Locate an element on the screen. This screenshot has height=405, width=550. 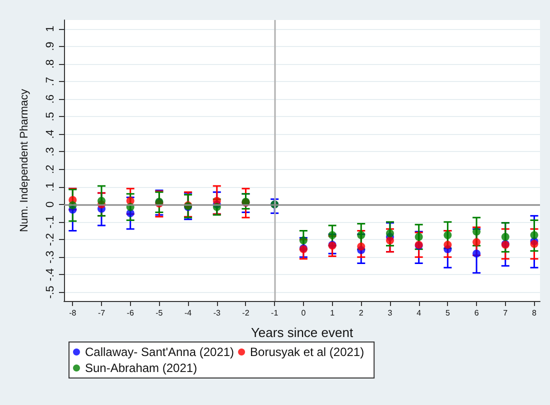
x-tick-label: 1 is located at coordinates (333, 313).